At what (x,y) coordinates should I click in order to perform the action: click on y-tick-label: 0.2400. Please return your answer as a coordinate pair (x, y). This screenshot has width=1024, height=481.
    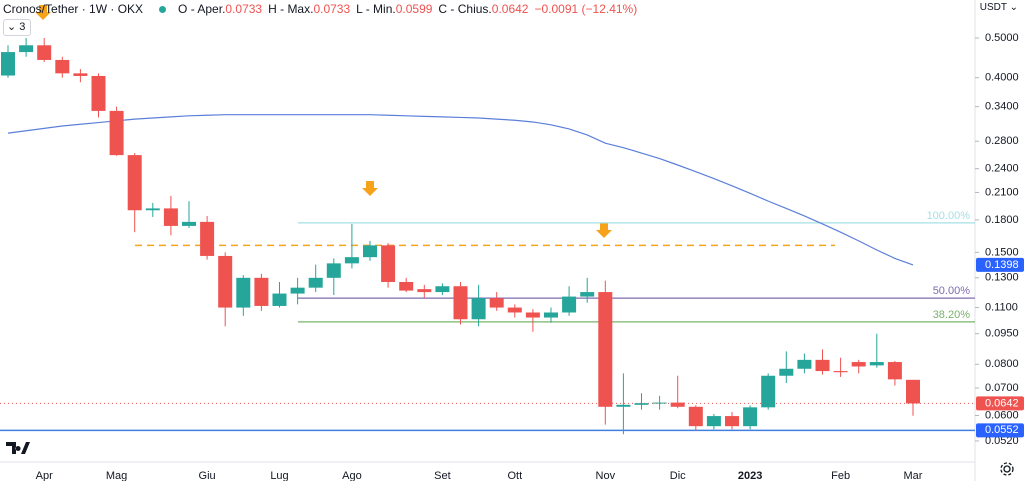
    Looking at the image, I should click on (1002, 169).